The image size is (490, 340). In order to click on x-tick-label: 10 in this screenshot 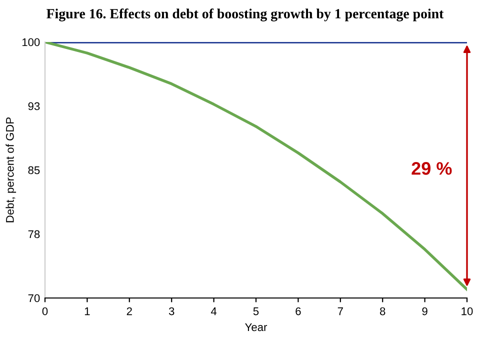, I will do `click(467, 311)`.